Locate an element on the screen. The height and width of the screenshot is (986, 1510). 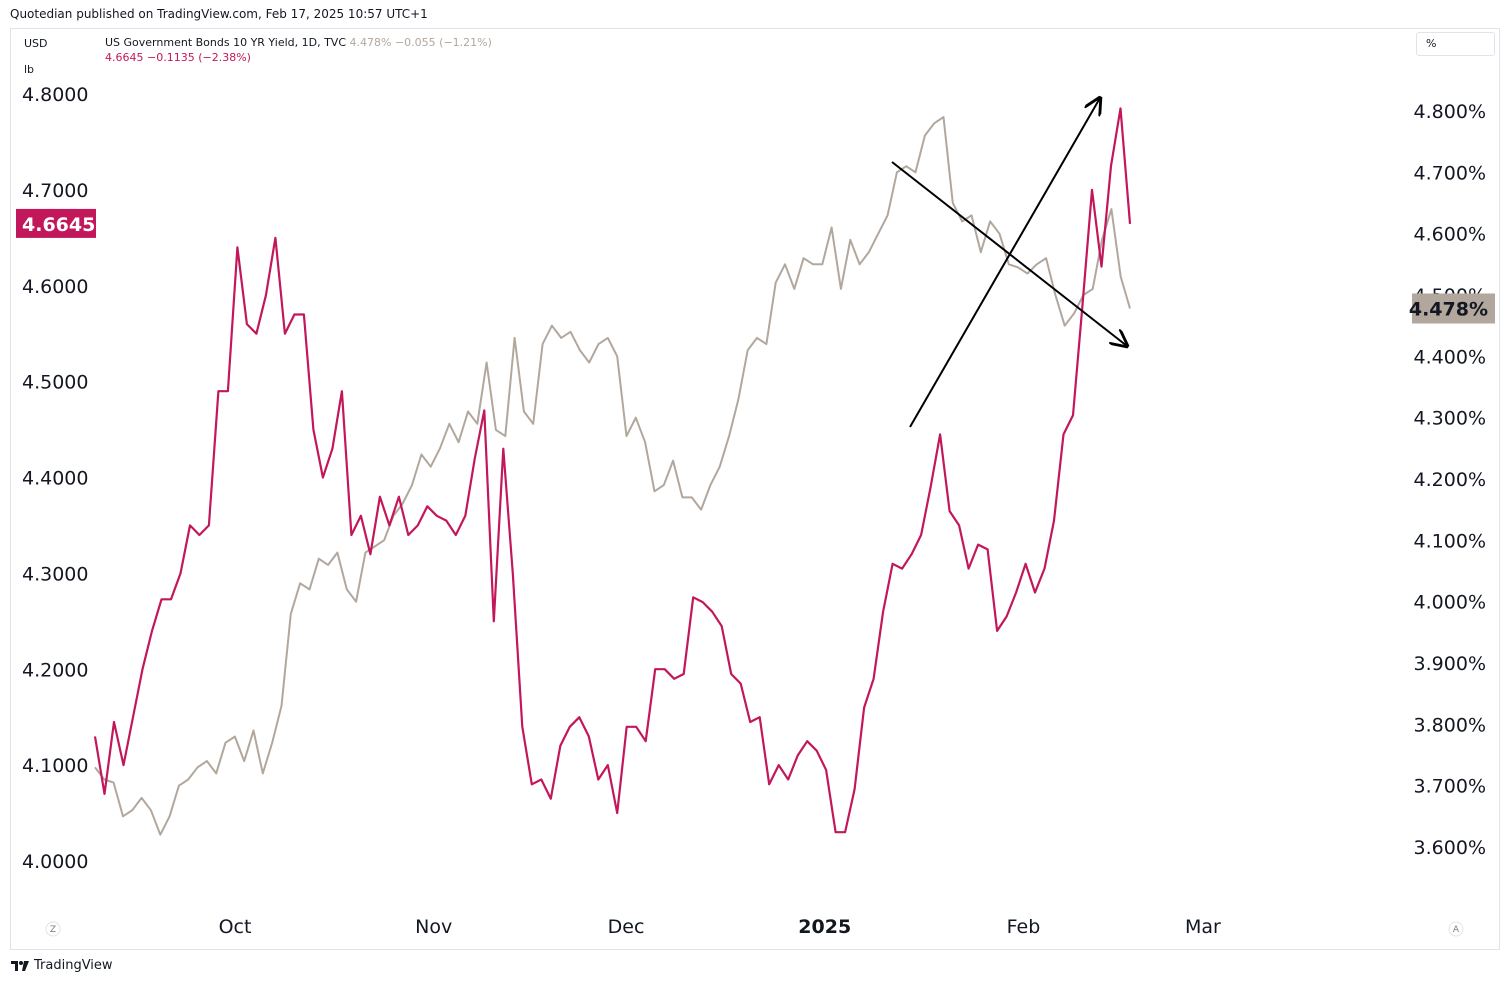
scale-mode-right-text: A is located at coordinates (1456, 930).